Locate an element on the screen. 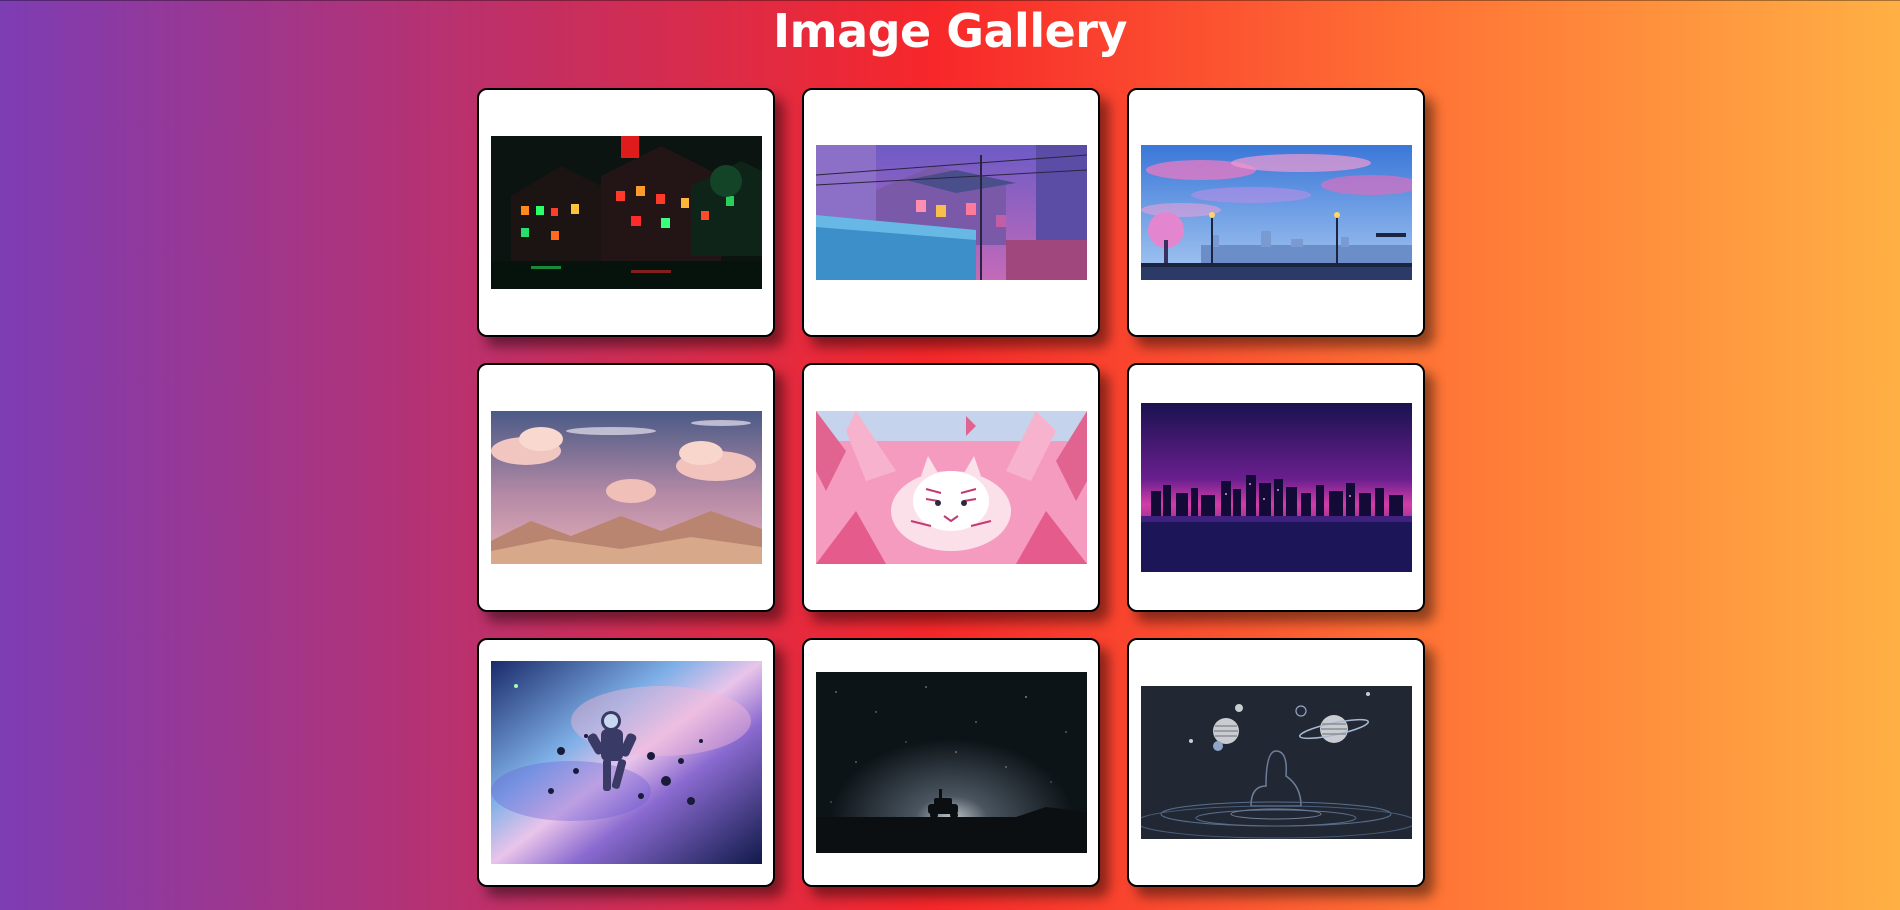 This screenshot has width=1900, height=910. page-title: Image Gallery is located at coordinates (950, 31).